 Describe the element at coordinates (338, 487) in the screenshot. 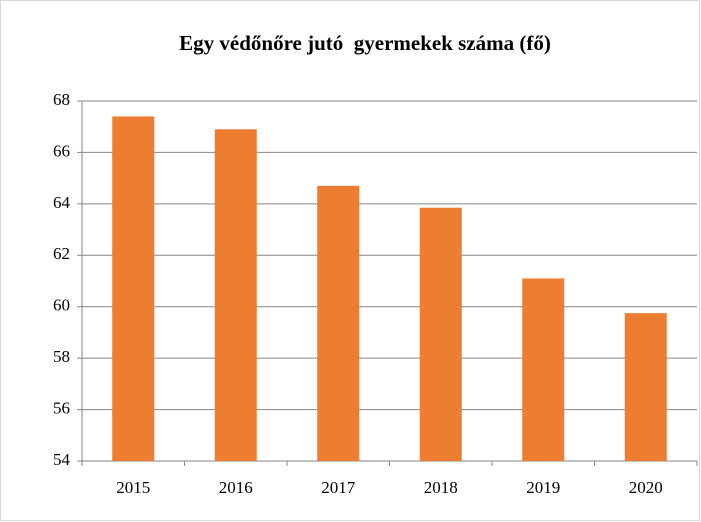

I see `x-tick-label: 2017` at that location.